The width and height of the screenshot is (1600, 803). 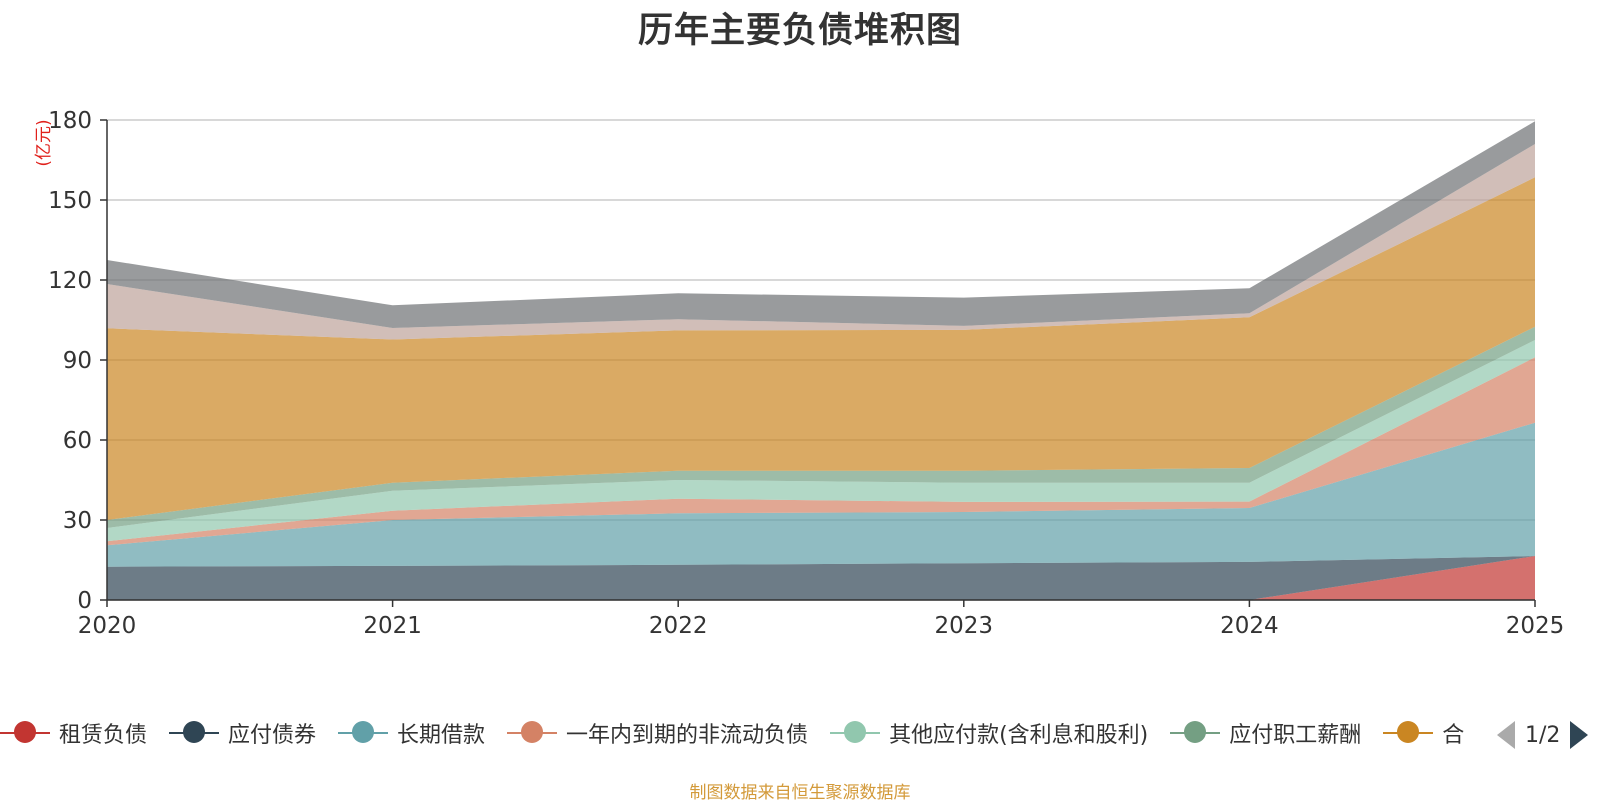 What do you see at coordinates (70, 201) in the screenshot?
I see `y-tick-label: 150` at bounding box center [70, 201].